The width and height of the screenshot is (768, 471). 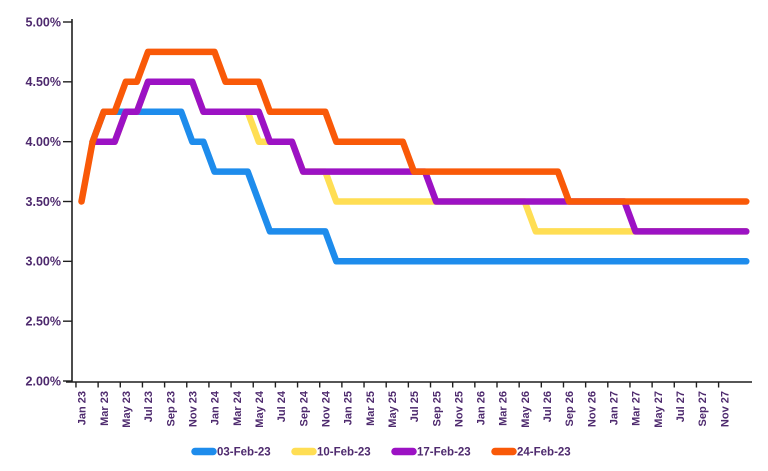 I want to click on y-axis-label: 4.00%, so click(x=43, y=142).